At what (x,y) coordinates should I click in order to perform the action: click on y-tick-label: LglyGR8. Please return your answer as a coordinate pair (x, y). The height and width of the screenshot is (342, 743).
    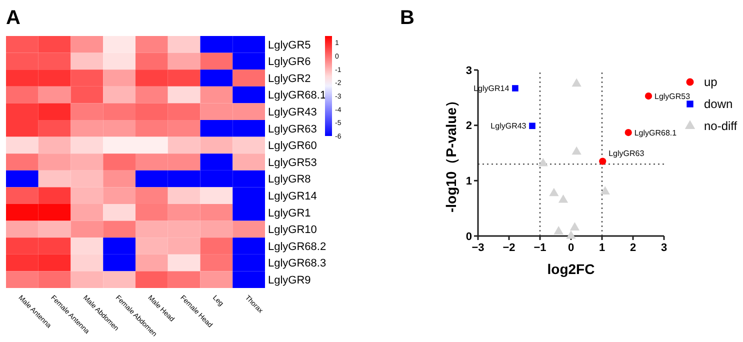
    Looking at the image, I should click on (289, 180).